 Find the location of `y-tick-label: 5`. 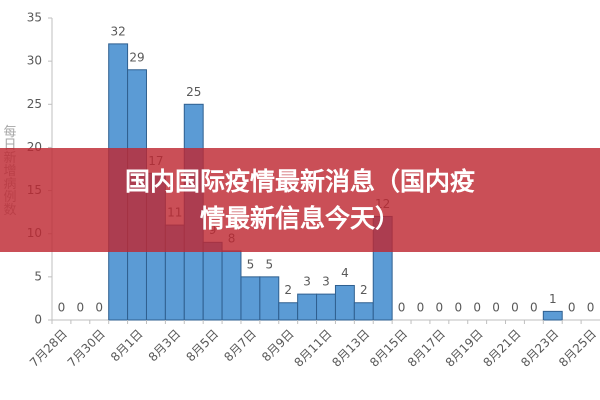

y-tick-label: 5 is located at coordinates (38, 276).